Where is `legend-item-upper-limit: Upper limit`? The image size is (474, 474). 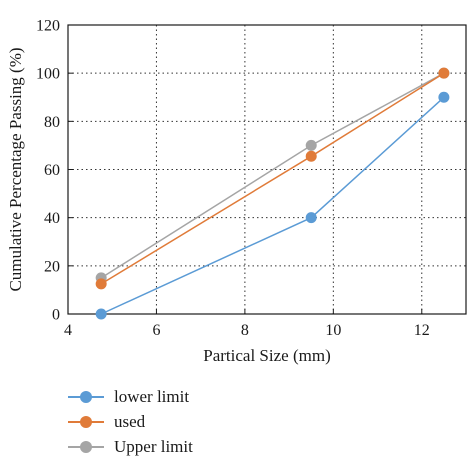
legend-item-upper-limit: Upper limit is located at coordinates (130, 446).